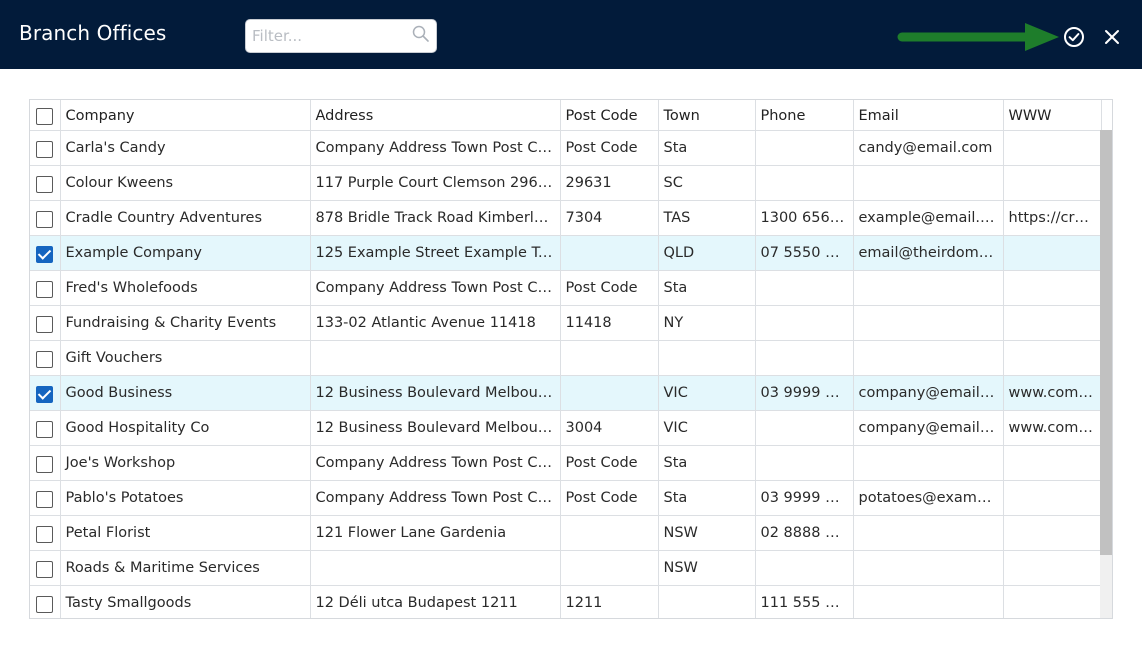 This screenshot has height=649, width=1142. I want to click on search-icon, so click(421, 34).